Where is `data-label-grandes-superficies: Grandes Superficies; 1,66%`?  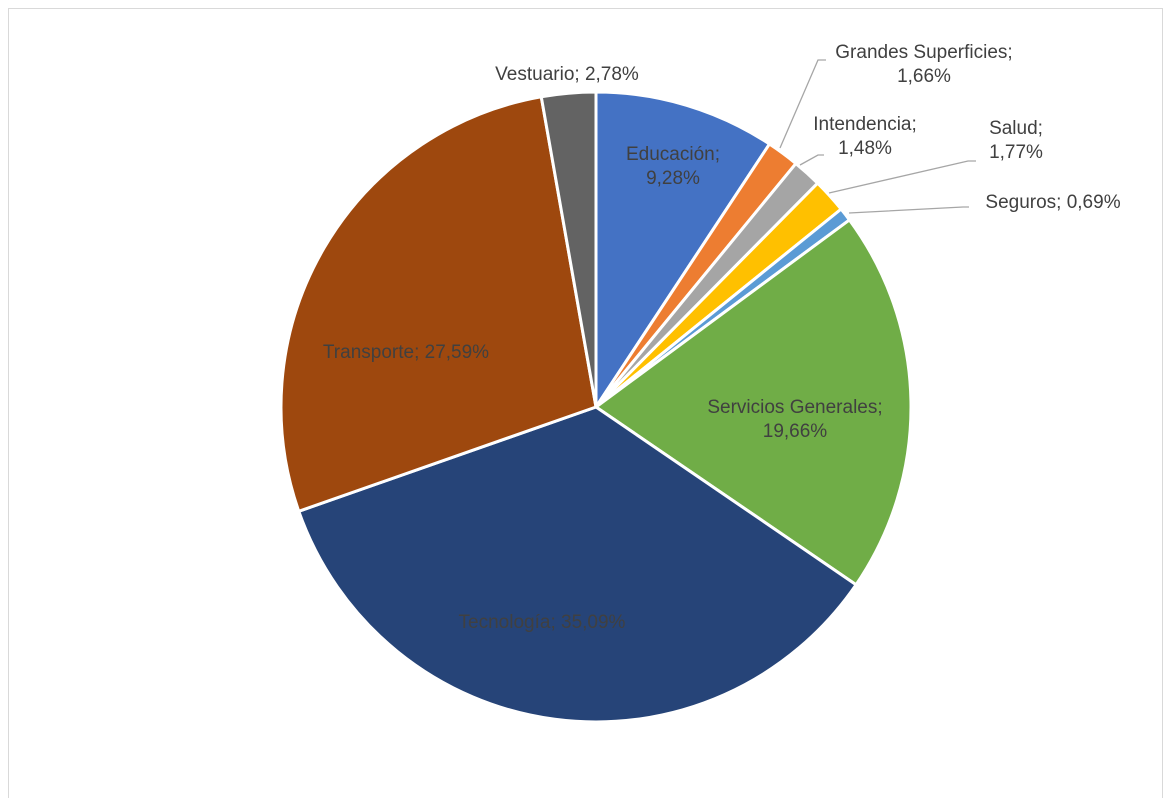 data-label-grandes-superficies: Grandes Superficies; 1,66% is located at coordinates (923, 64).